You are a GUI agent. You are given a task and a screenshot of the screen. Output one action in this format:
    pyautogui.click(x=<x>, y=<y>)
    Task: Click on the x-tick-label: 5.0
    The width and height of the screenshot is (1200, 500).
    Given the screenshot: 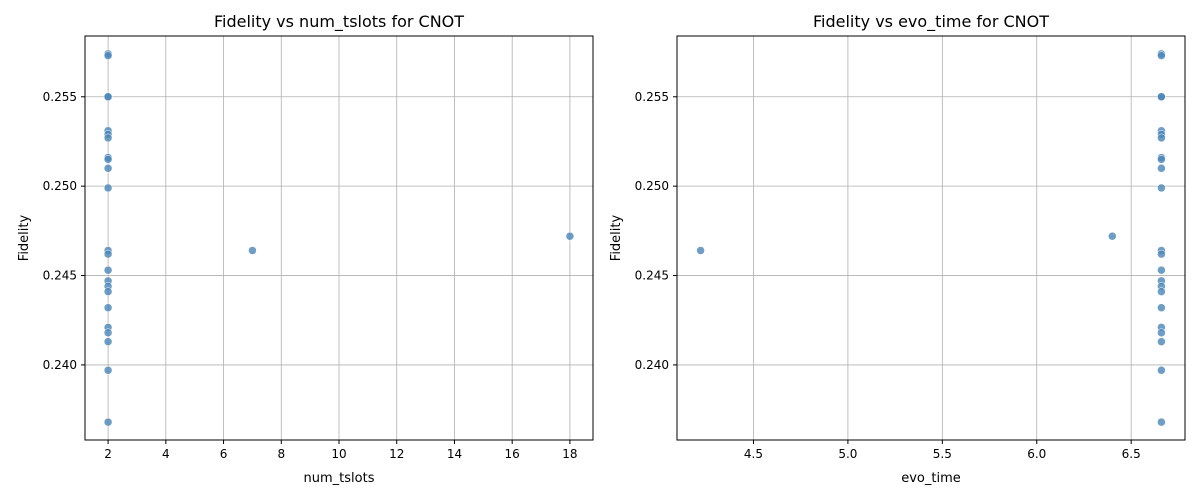 What is the action you would take?
    pyautogui.click(x=847, y=454)
    